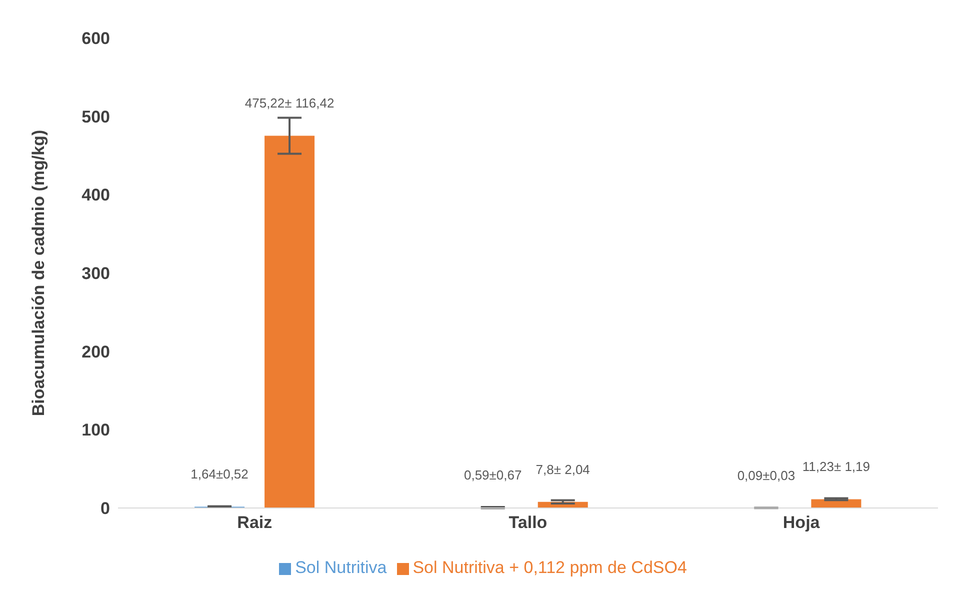 The height and width of the screenshot is (613, 969). I want to click on y-tick-label: 100, so click(96, 430).